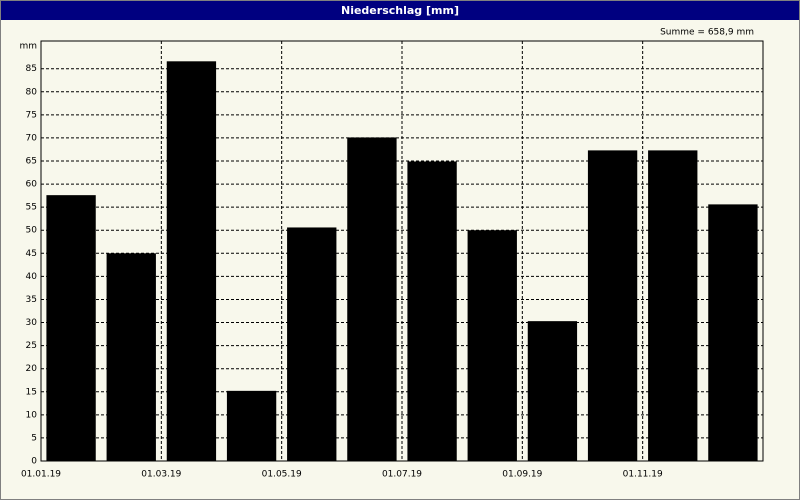 The width and height of the screenshot is (800, 500). What do you see at coordinates (402, 475) in the screenshot?
I see `x-tick-label: 01.07.19` at bounding box center [402, 475].